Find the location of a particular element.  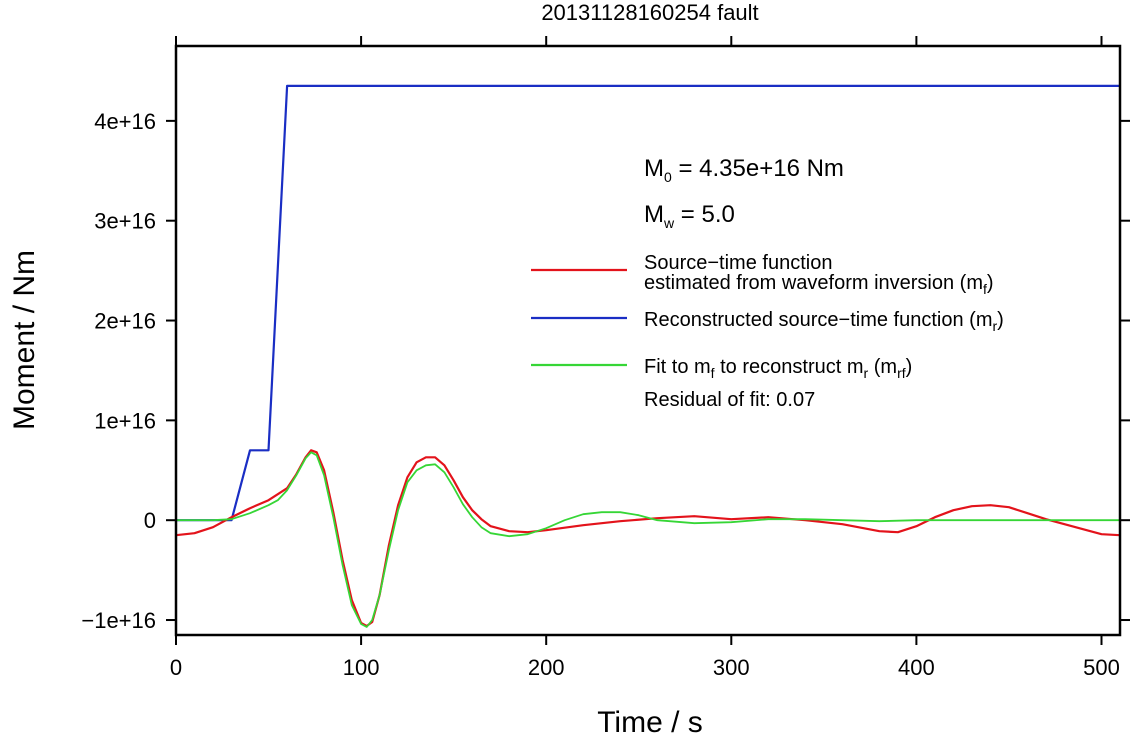

y-tick-label: 1e+16 is located at coordinates (125, 420).